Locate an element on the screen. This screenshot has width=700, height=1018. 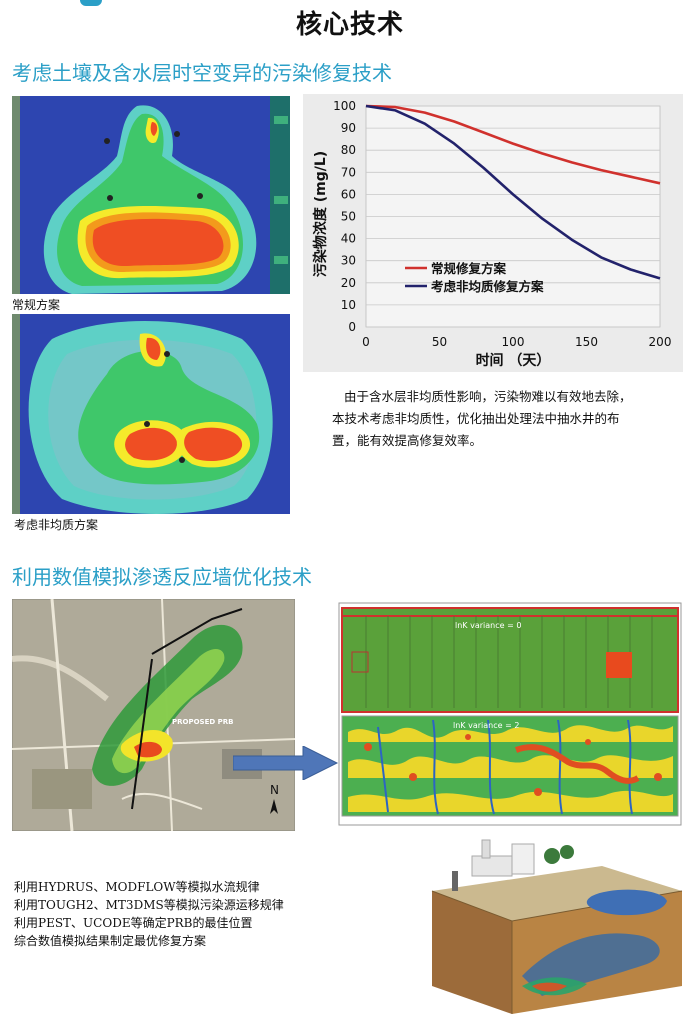
x-tick-label: 0 is located at coordinates (366, 342).